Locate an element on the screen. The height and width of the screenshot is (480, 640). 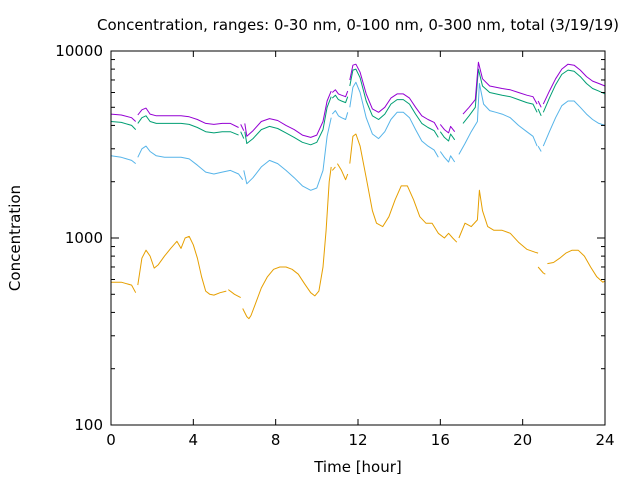
x-tick-label: 4 is located at coordinates (194, 440).